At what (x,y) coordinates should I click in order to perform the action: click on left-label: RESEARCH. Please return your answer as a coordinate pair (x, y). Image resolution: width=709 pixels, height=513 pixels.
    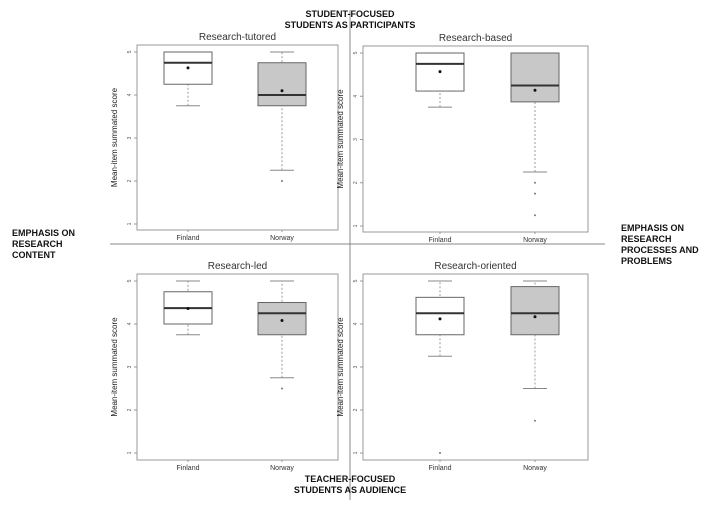
    Looking at the image, I should click on (37, 244).